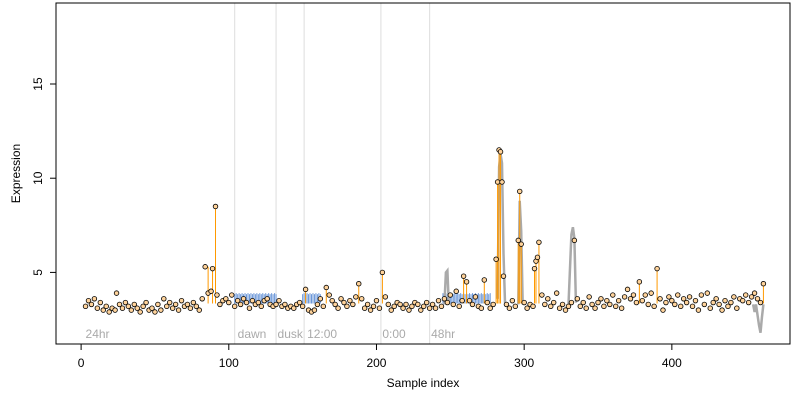  I want to click on phase-label: dusk, so click(291, 334).